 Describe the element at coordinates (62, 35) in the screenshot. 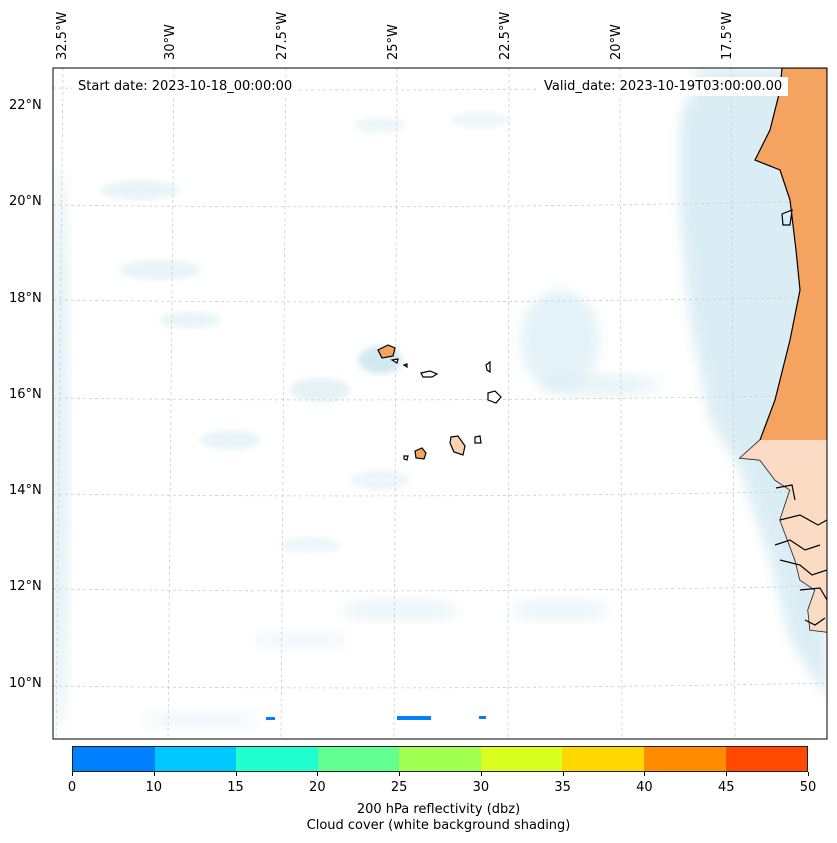

I see `lon-label: 32.5°W` at that location.